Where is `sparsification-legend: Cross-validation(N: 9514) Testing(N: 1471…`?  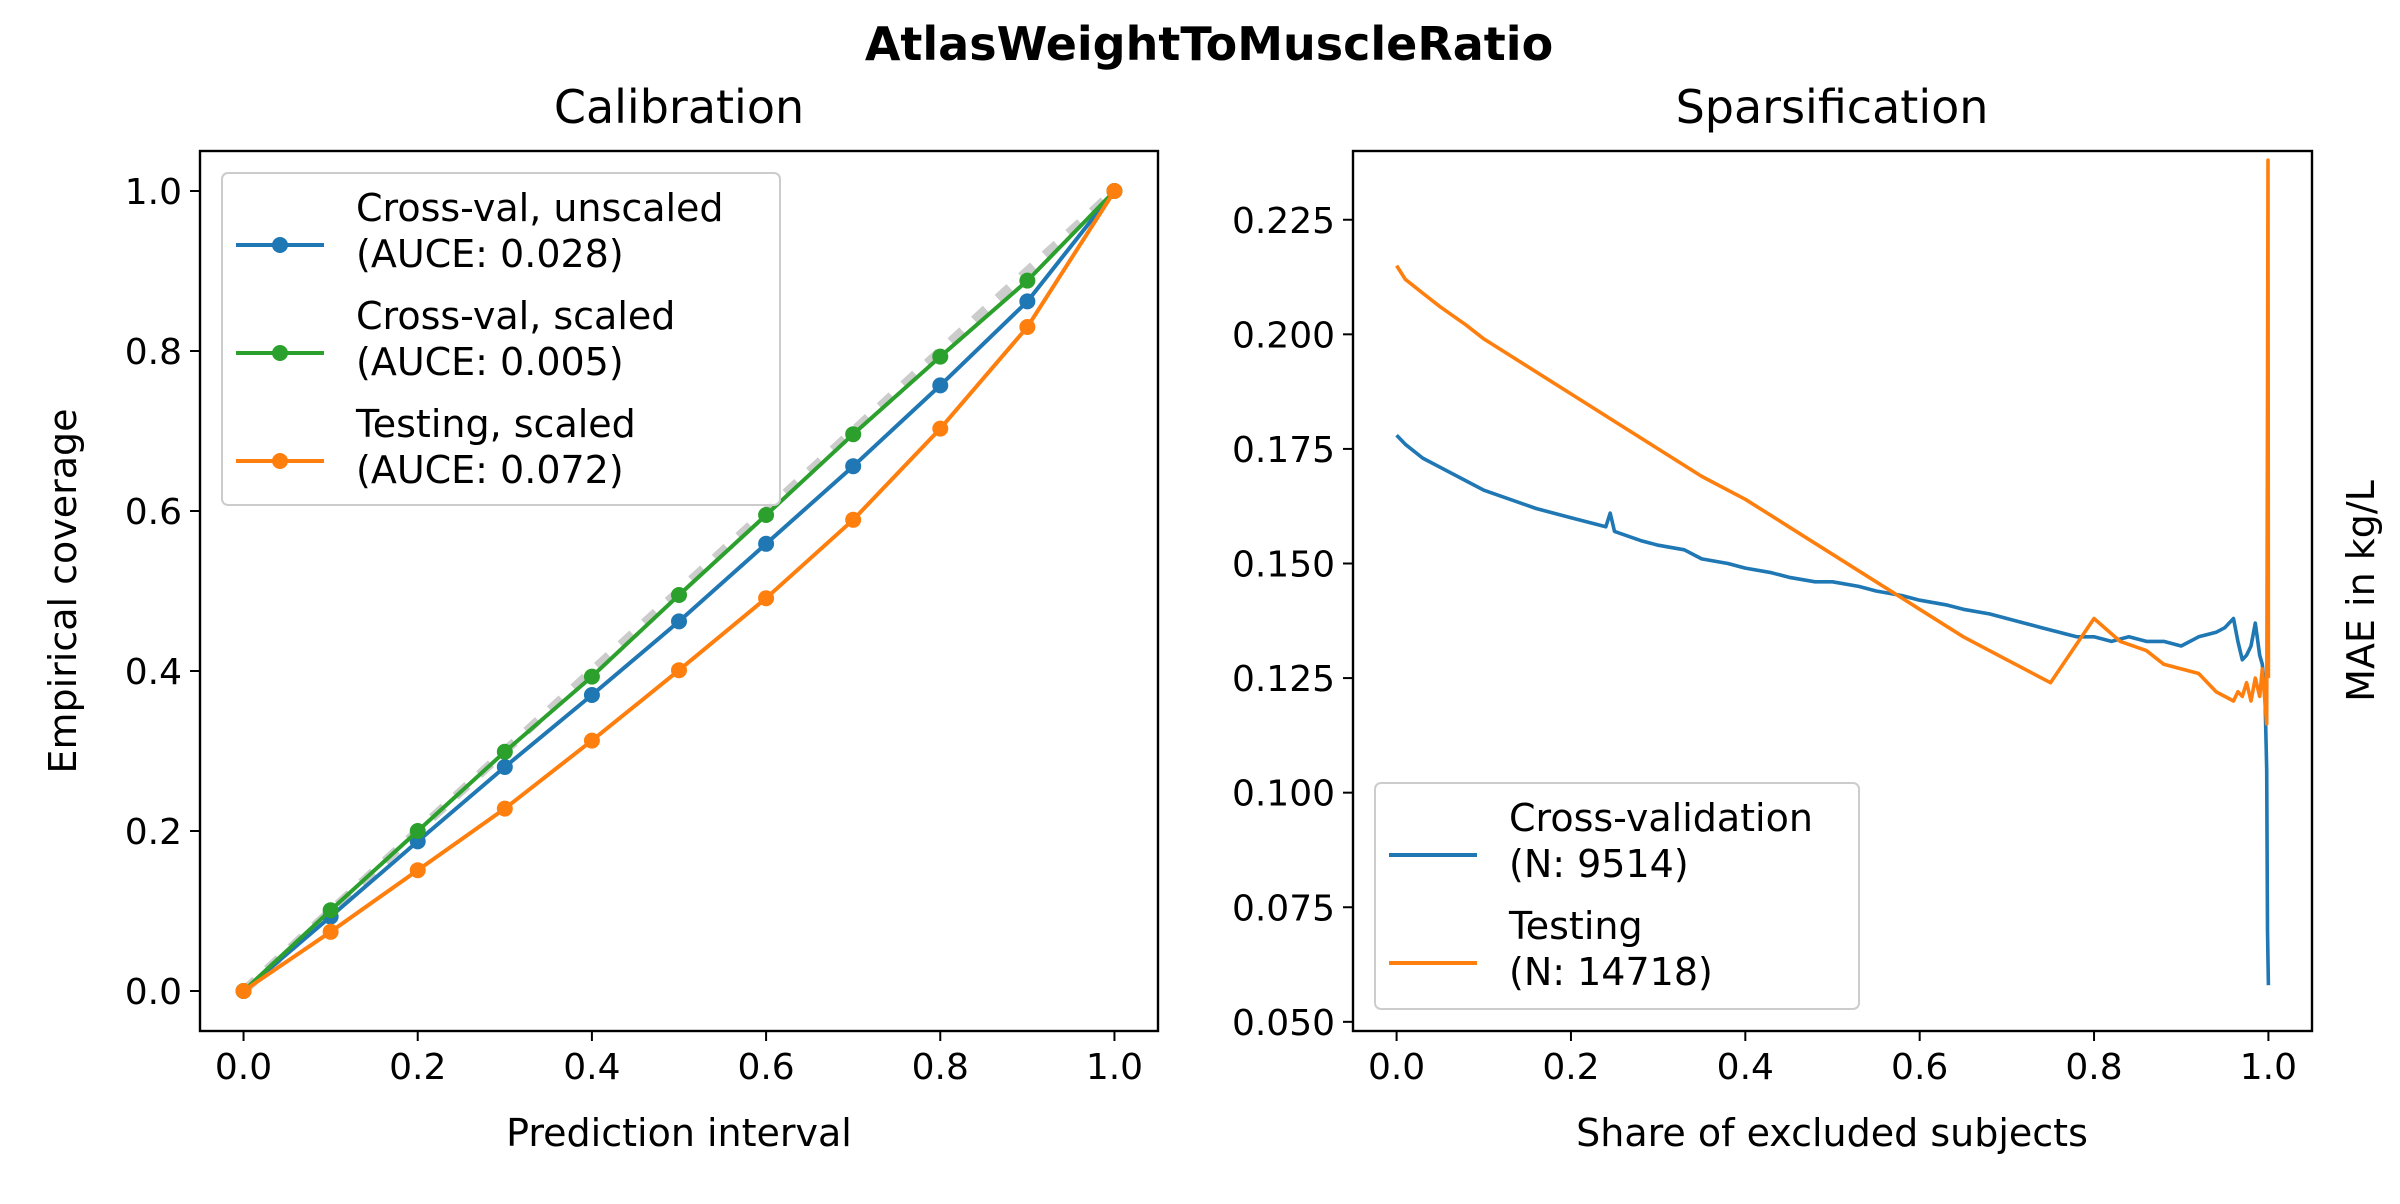 sparsification-legend: Cross-validation(N: 9514) Testing(N: 1471… is located at coordinates (1617, 896).